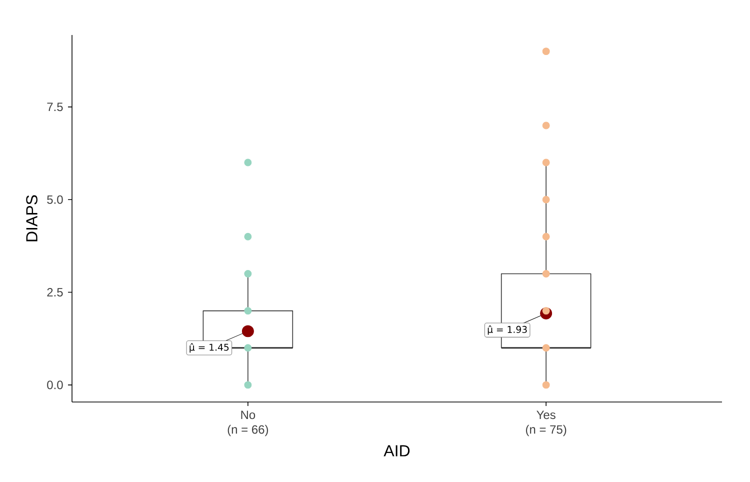 The width and height of the screenshot is (750, 482). I want to click on x-tick-label: Yes, so click(546, 415).